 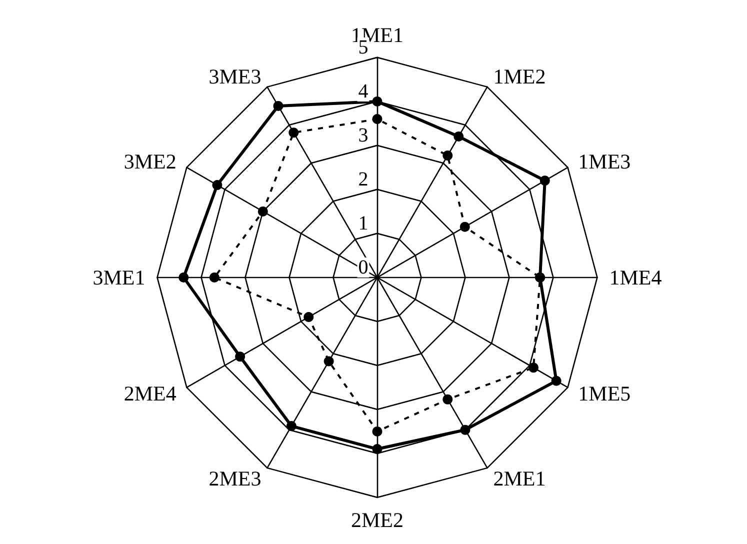 What do you see at coordinates (363, 135) in the screenshot?
I see `y-tick-label: 3` at bounding box center [363, 135].